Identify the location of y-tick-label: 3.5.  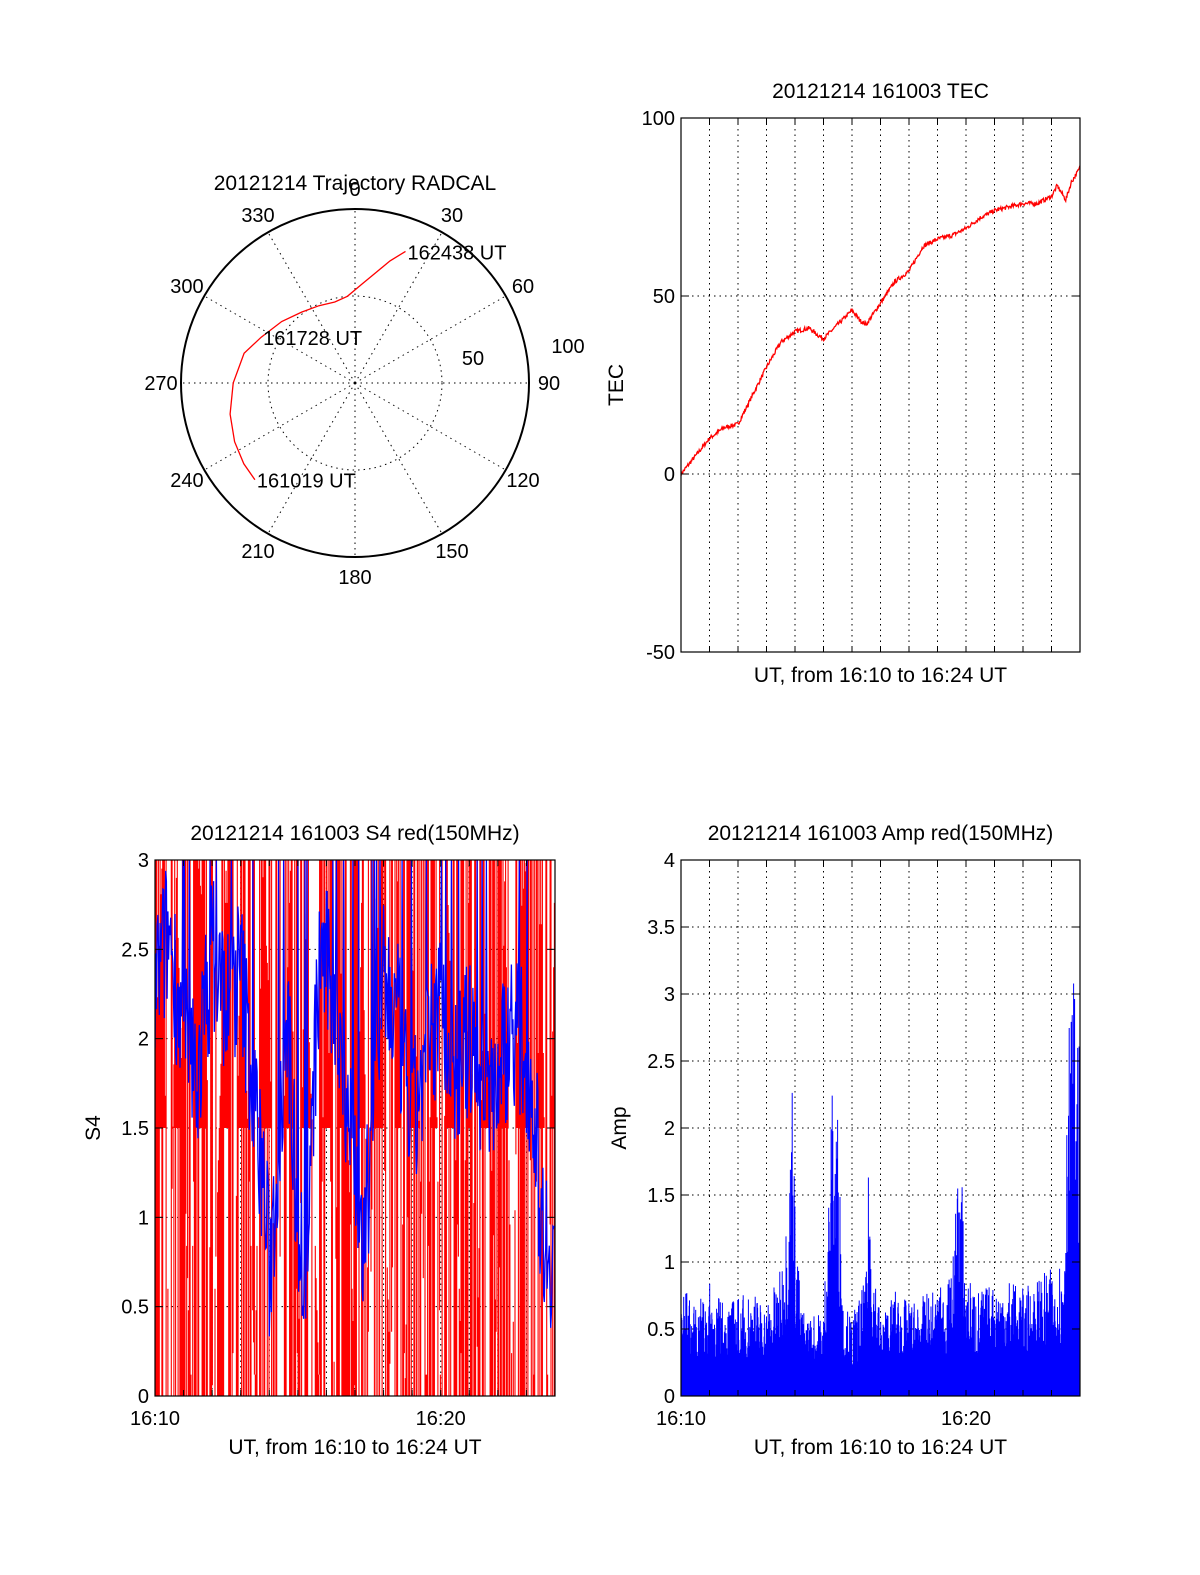
(661, 928).